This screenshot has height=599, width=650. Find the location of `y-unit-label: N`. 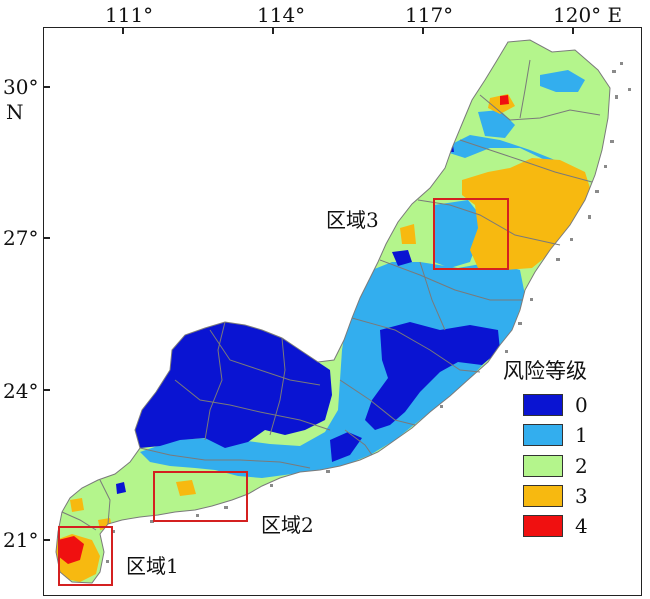

y-unit-label: N is located at coordinates (15, 112).